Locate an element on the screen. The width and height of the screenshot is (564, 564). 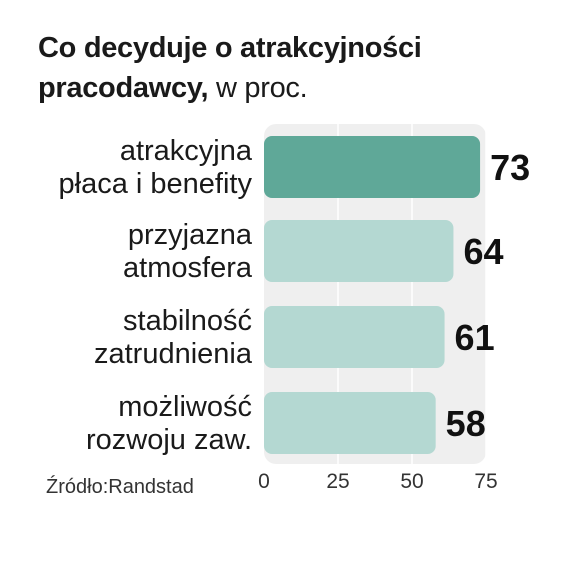
value-label-4: 58 is located at coordinates (466, 423).